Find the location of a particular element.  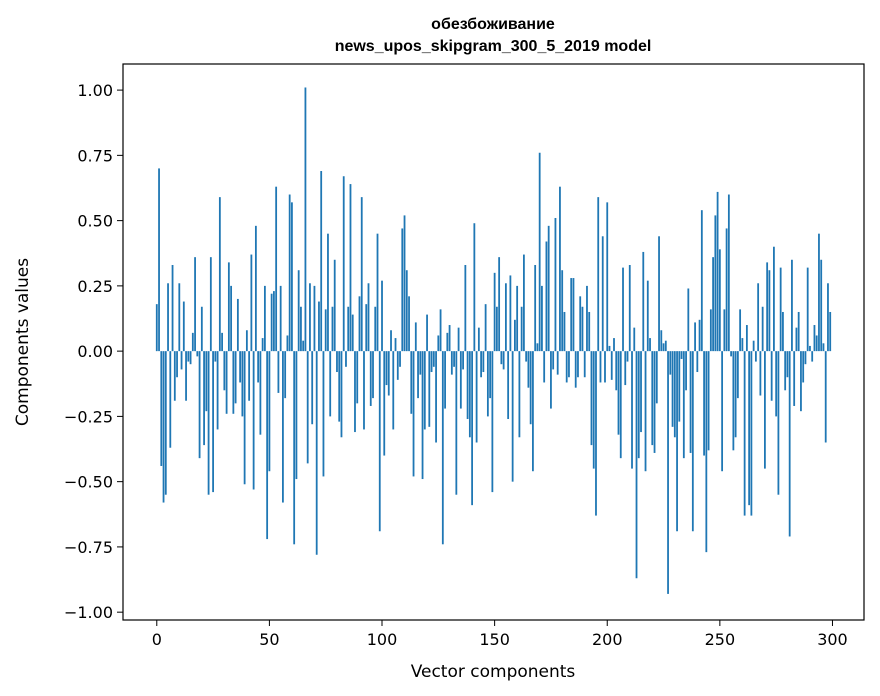

x-tick-label: 0 is located at coordinates (157, 639).